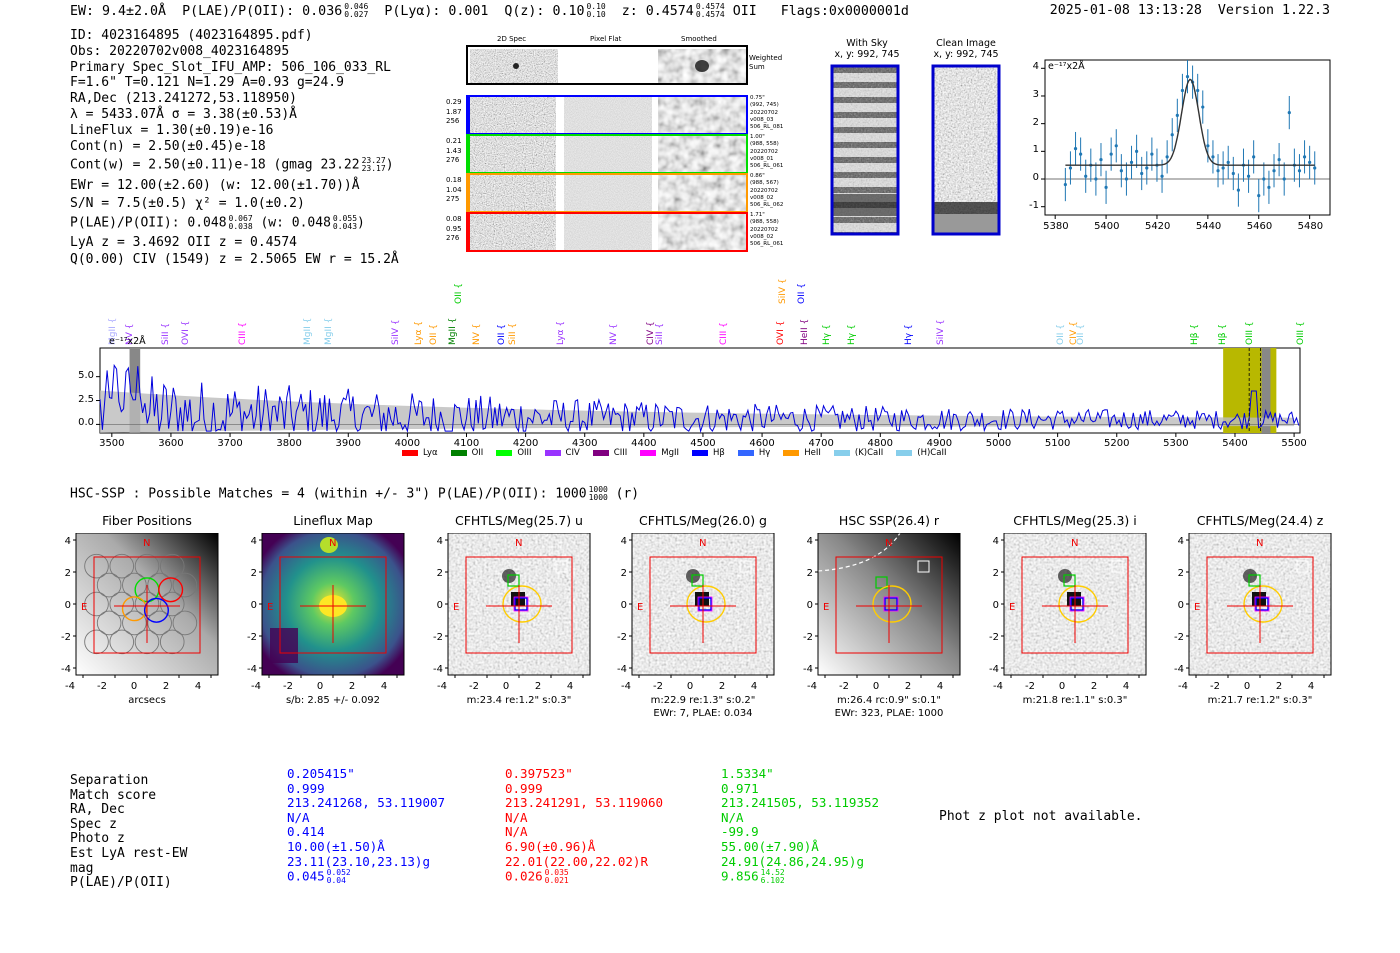  What do you see at coordinates (802, 453) in the screenshot?
I see `legend-item: HeII` at bounding box center [802, 453].